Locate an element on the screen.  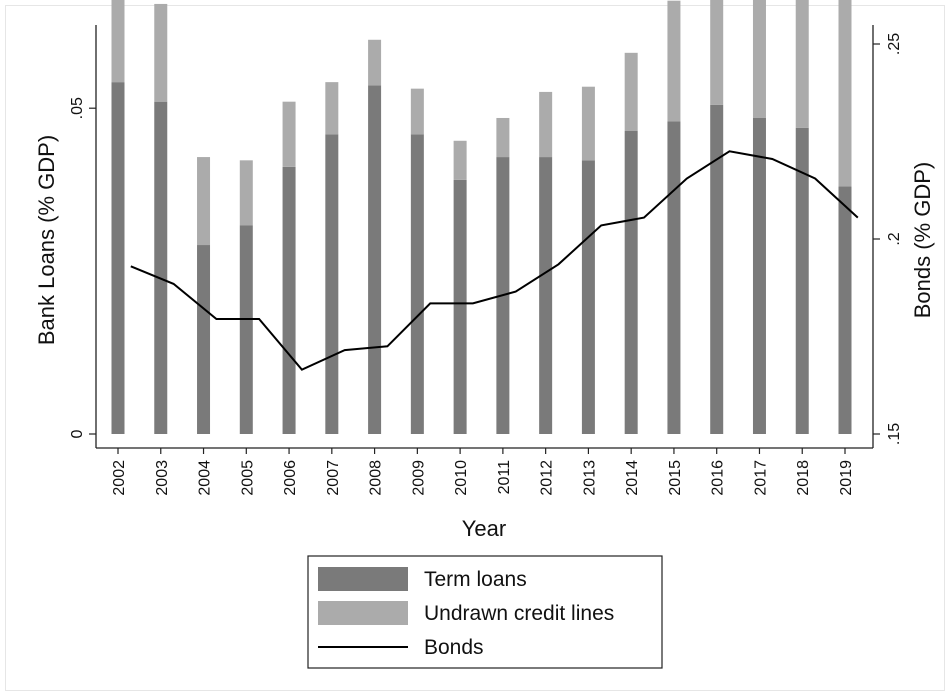
bar-term-loans-2004 is located at coordinates (204, 339).